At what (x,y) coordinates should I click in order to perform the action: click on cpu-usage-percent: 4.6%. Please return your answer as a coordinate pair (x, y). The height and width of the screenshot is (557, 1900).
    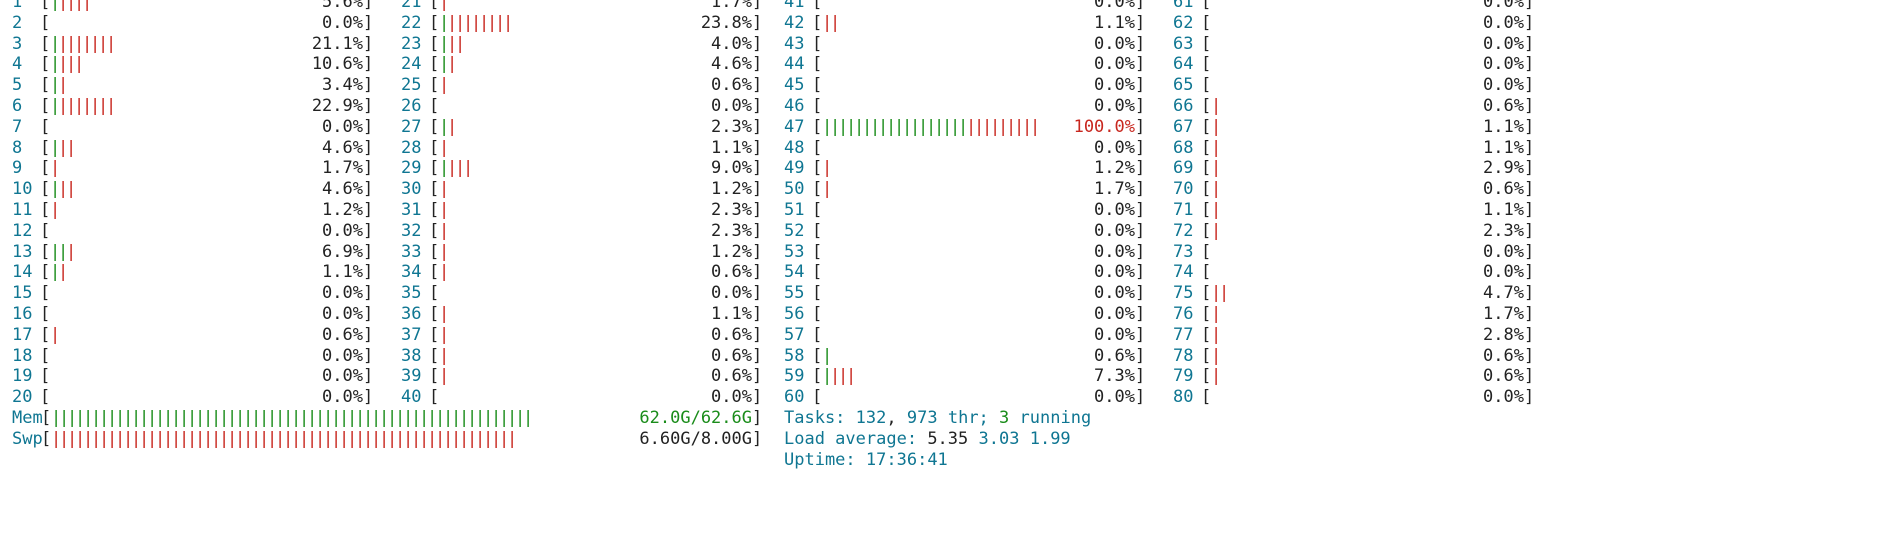
    Looking at the image, I should click on (731, 64).